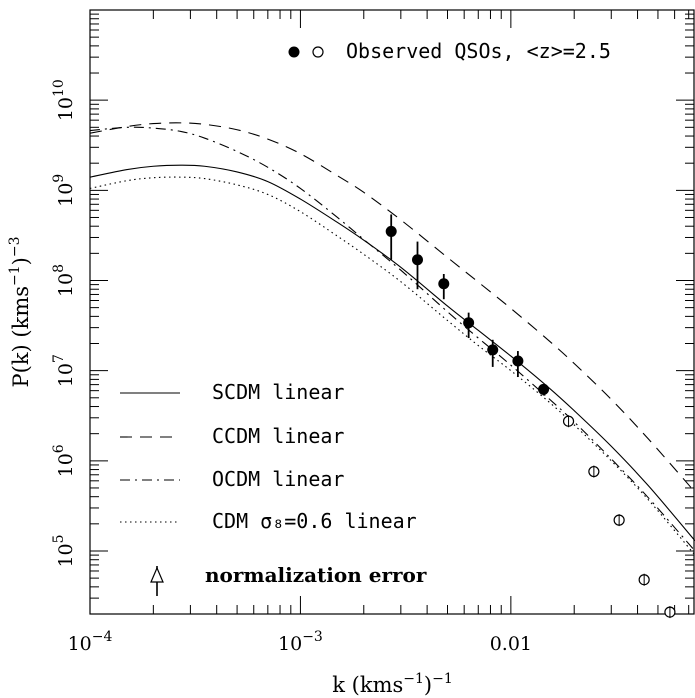 This screenshot has width=695, height=698. I want to click on legend-open-marker, so click(318, 52).